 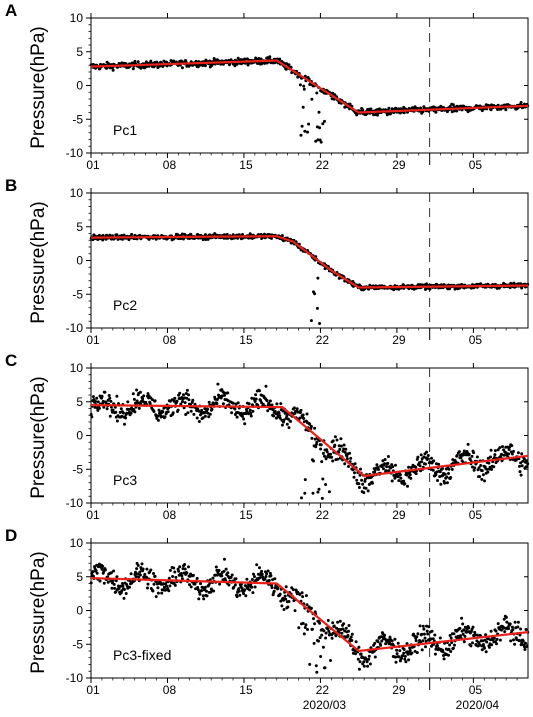 What do you see at coordinates (399, 515) in the screenshot?
I see `x-tick-label: 29` at bounding box center [399, 515].